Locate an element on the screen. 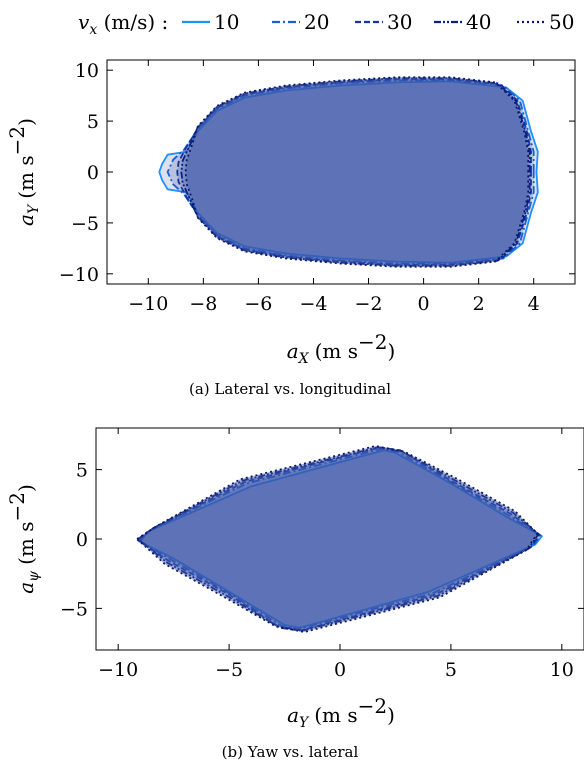  legend-label-30: 30 is located at coordinates (399, 22).